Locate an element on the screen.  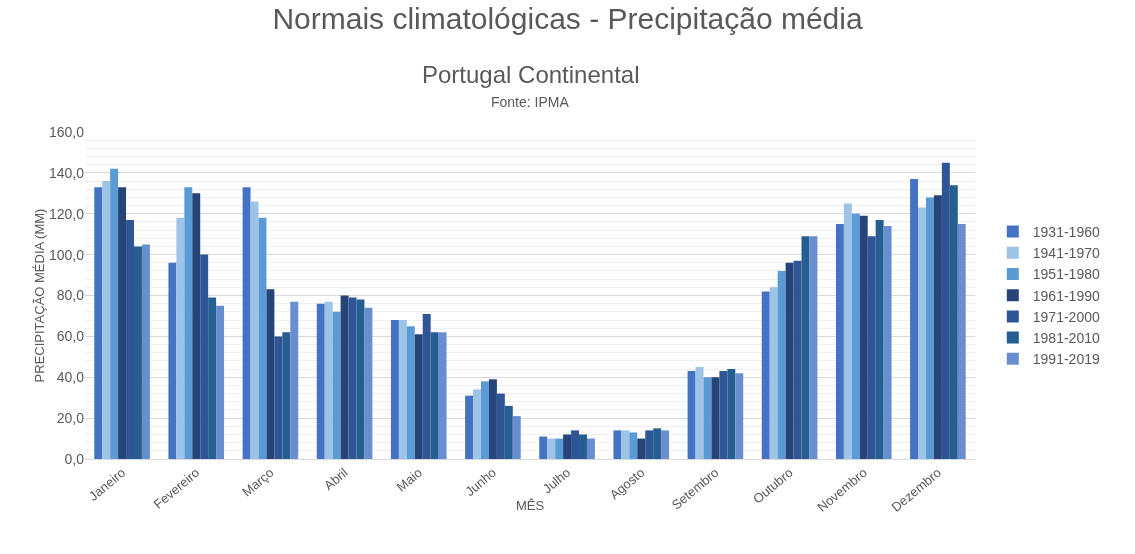
y-tick-label: 120,0 is located at coordinates (66, 213).